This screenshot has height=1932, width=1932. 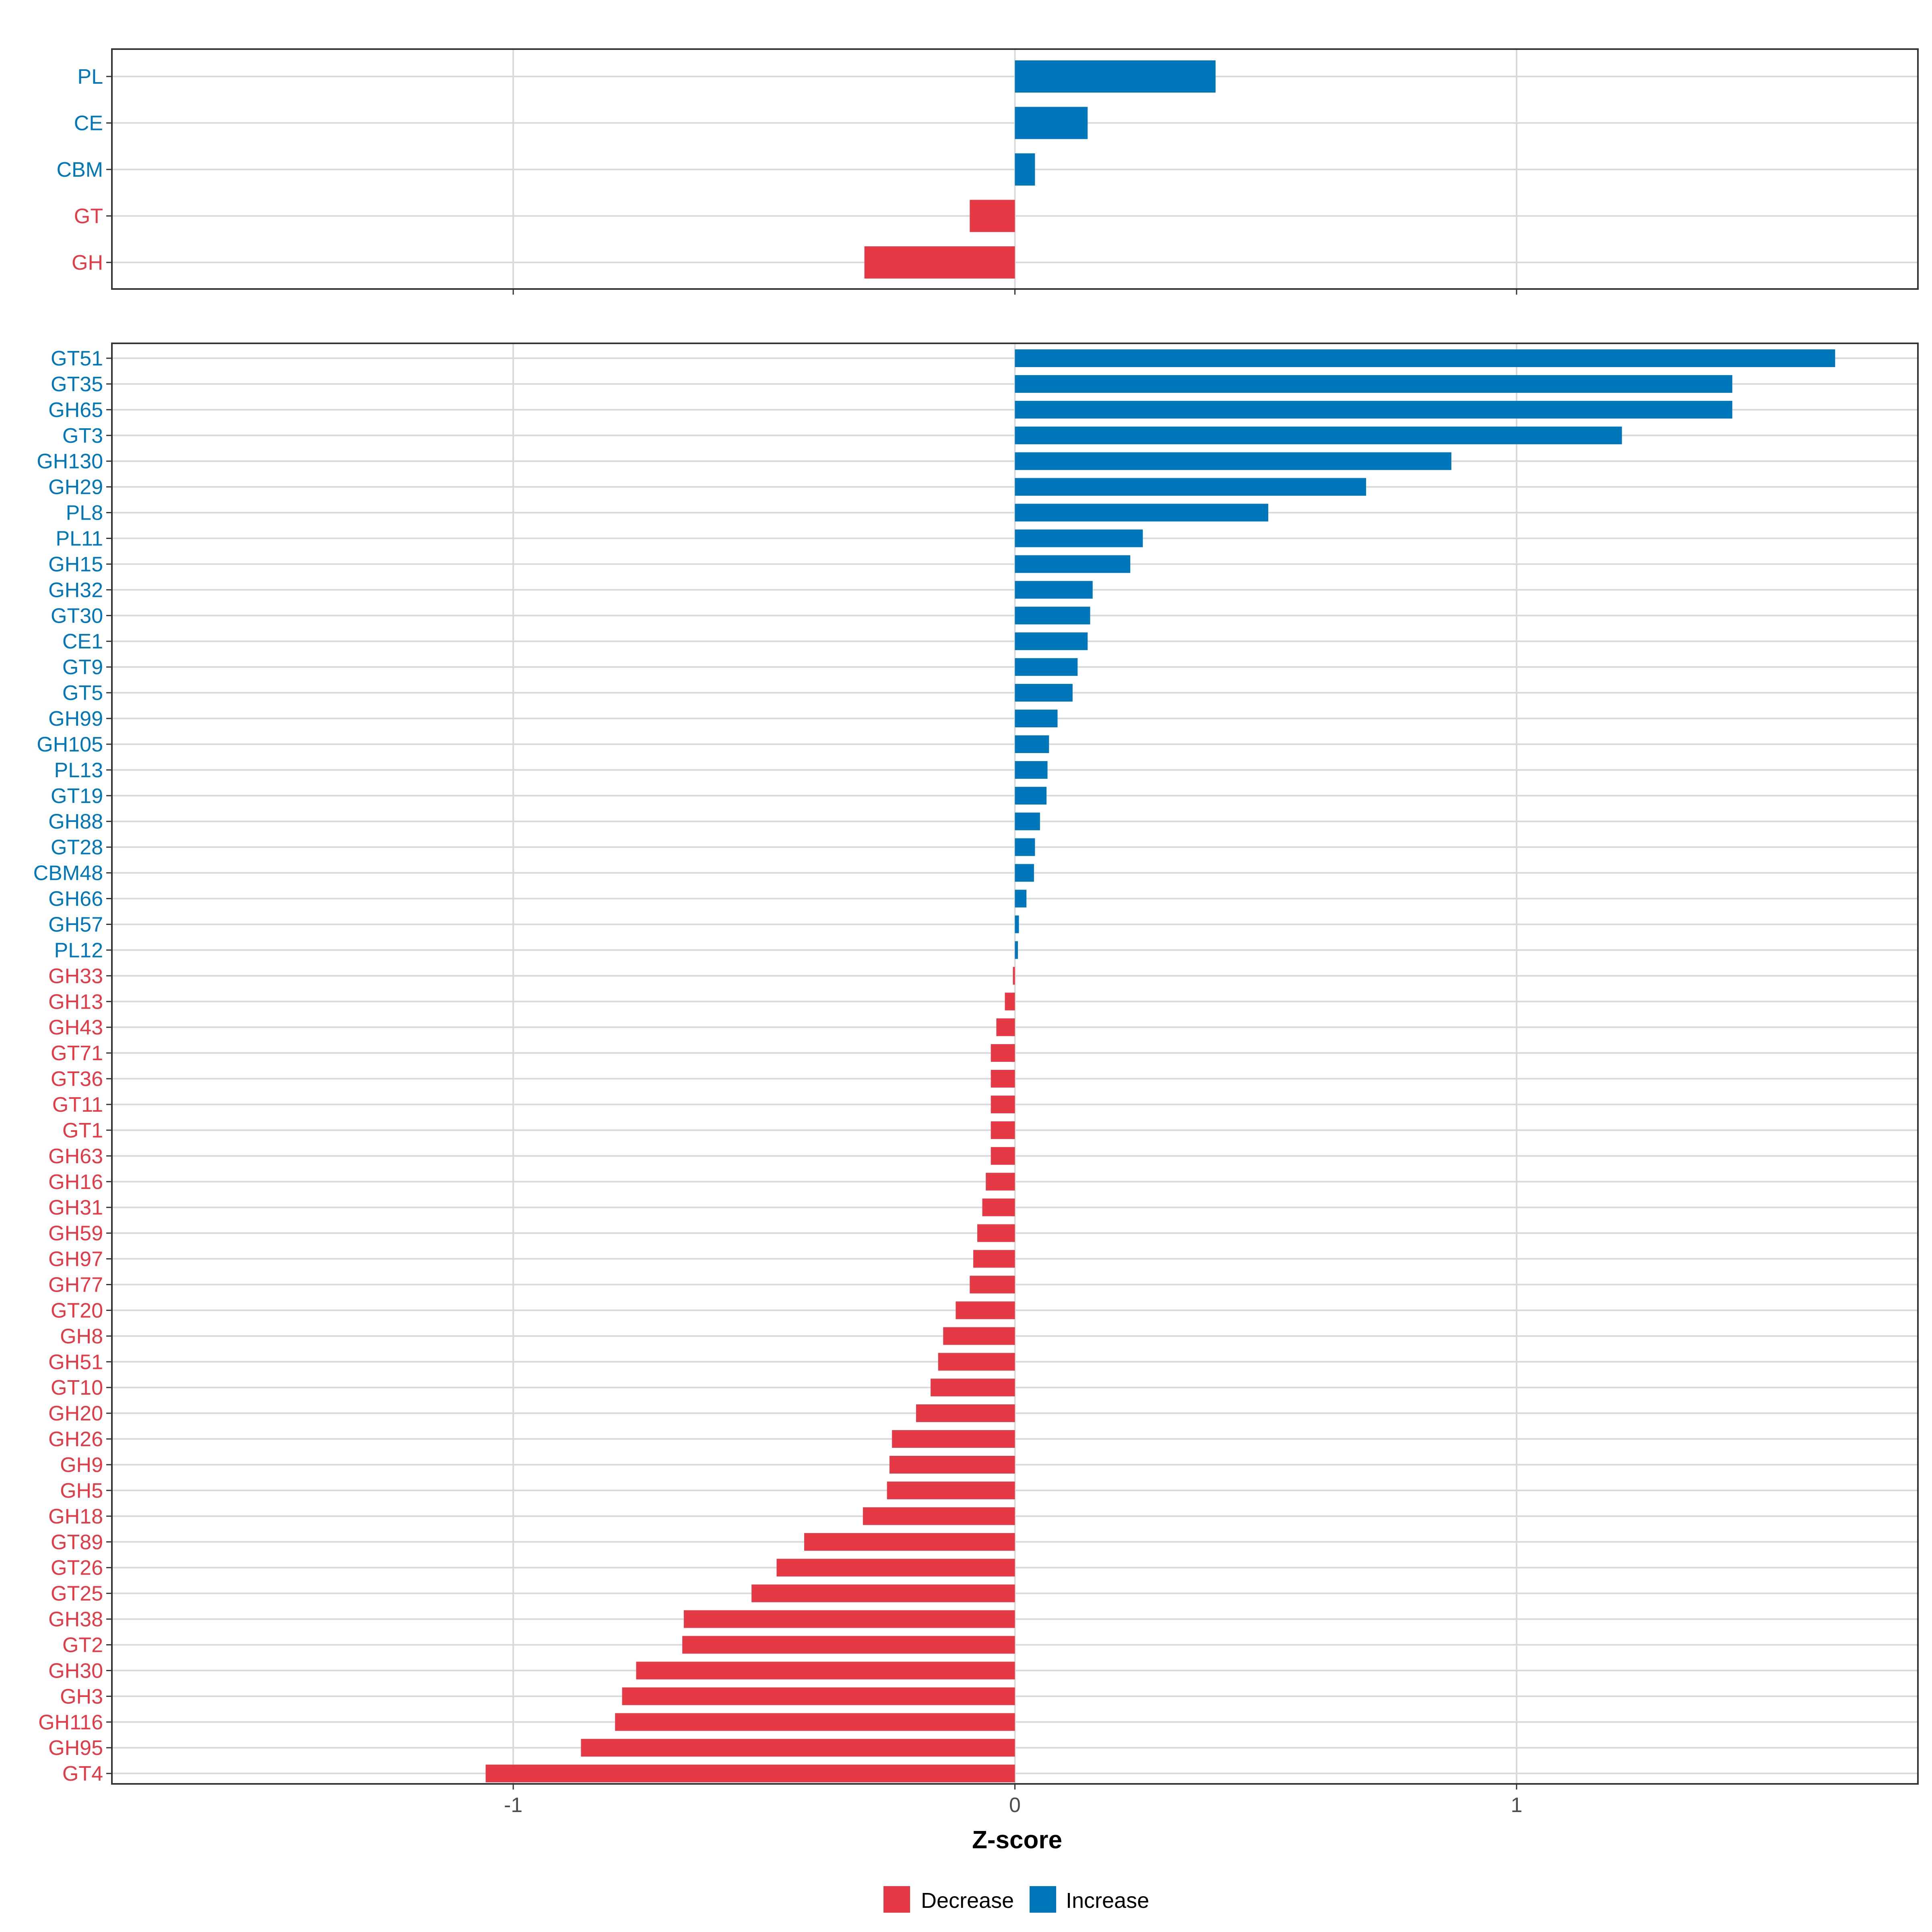 I want to click on bar-GH130, so click(x=1233, y=461).